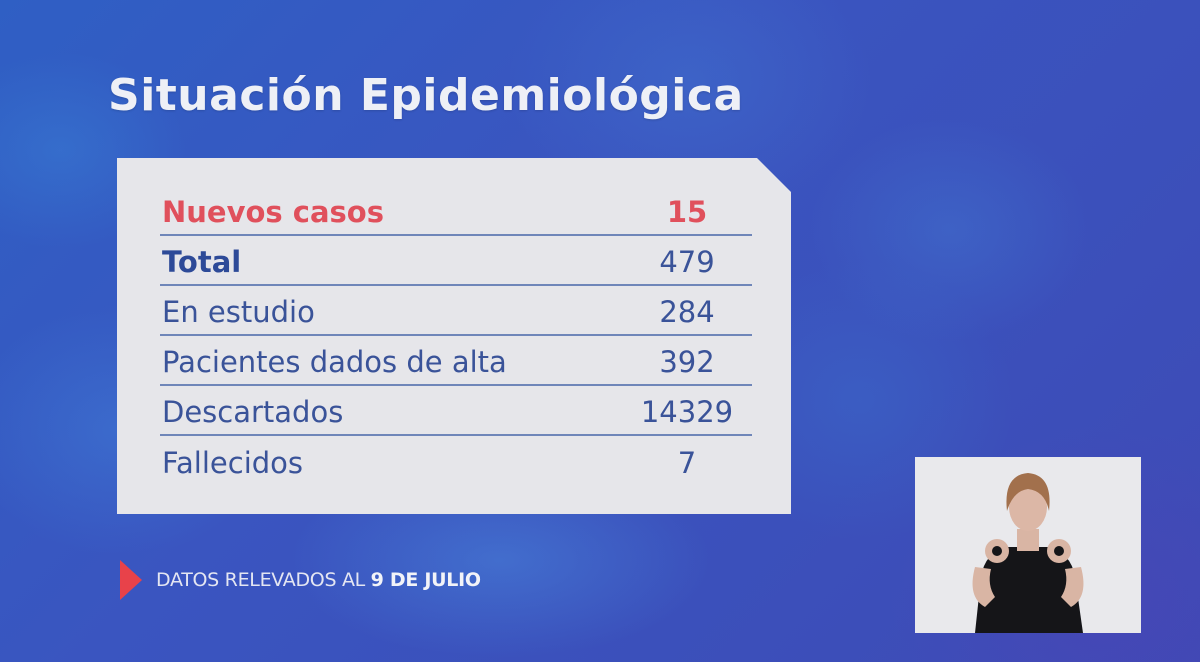 The width and height of the screenshot is (1200, 662). Describe the element at coordinates (263, 580) in the screenshot. I see `footer-prefix: DATOS RELEVADOS AL` at that location.